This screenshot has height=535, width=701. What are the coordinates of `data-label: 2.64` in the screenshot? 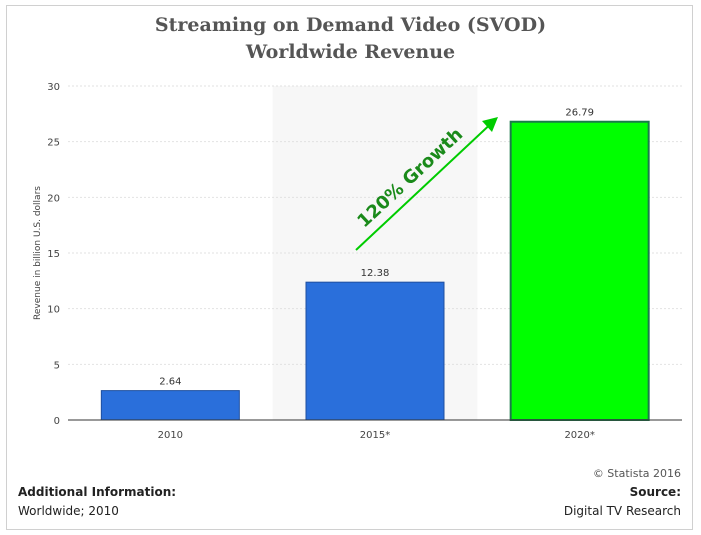 It's located at (170, 382).